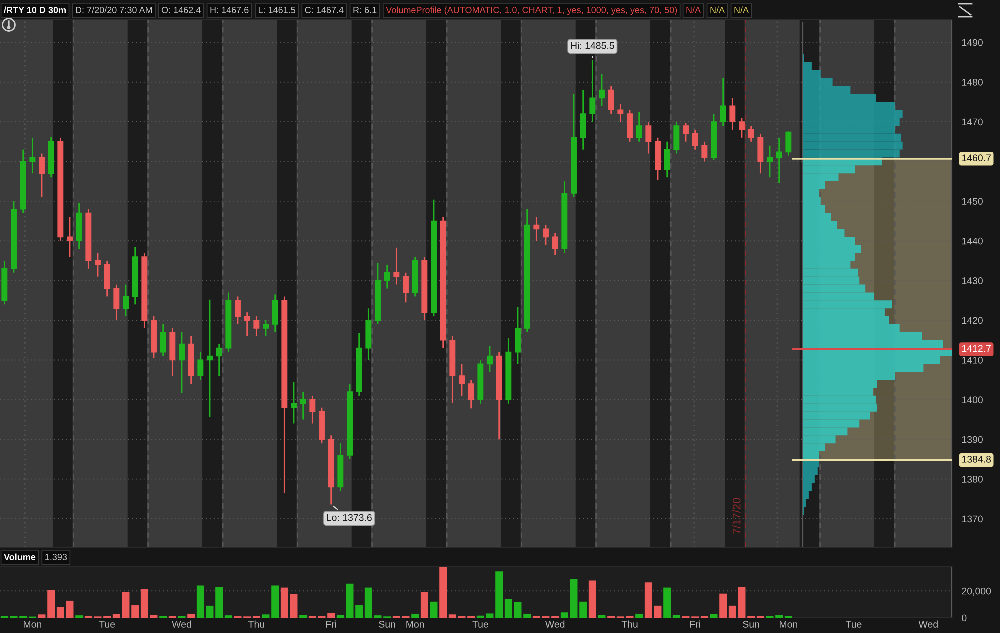 Image resolution: width=1000 pixels, height=633 pixels. What do you see at coordinates (57, 558) in the screenshot?
I see `text: 1,393` at bounding box center [57, 558].